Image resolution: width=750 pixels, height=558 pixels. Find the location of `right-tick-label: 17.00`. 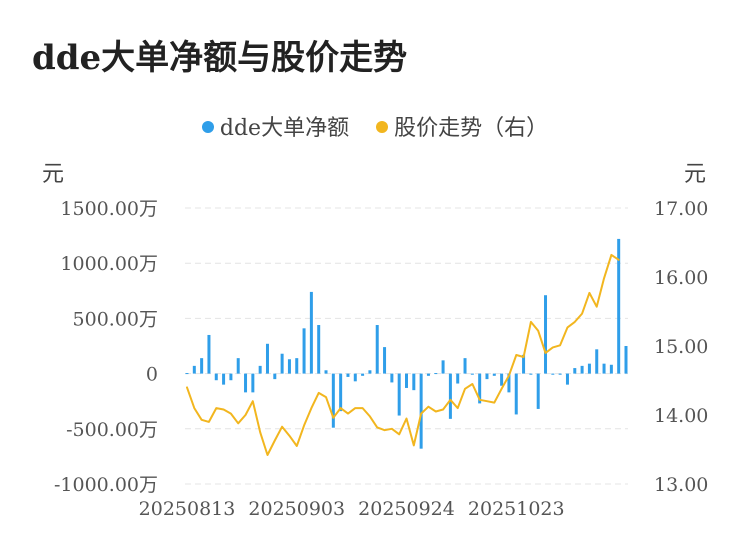

right-tick-label: 17.00 is located at coordinates (681, 209).